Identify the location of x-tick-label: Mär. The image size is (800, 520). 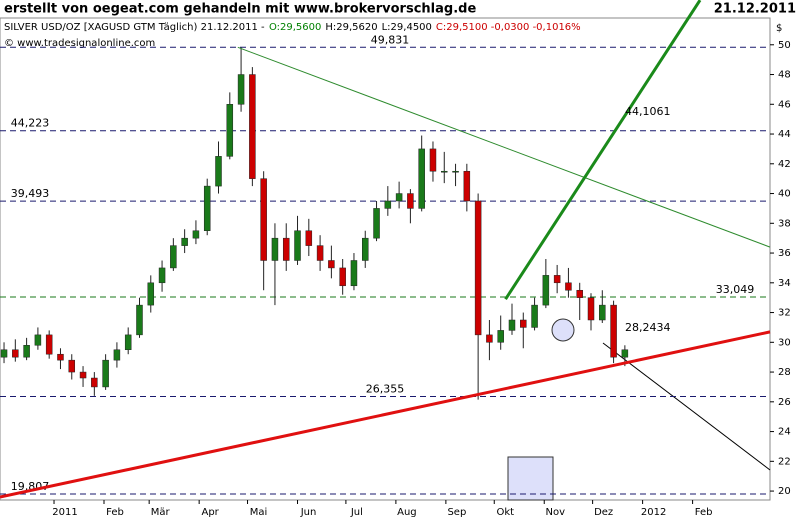
(161, 512).